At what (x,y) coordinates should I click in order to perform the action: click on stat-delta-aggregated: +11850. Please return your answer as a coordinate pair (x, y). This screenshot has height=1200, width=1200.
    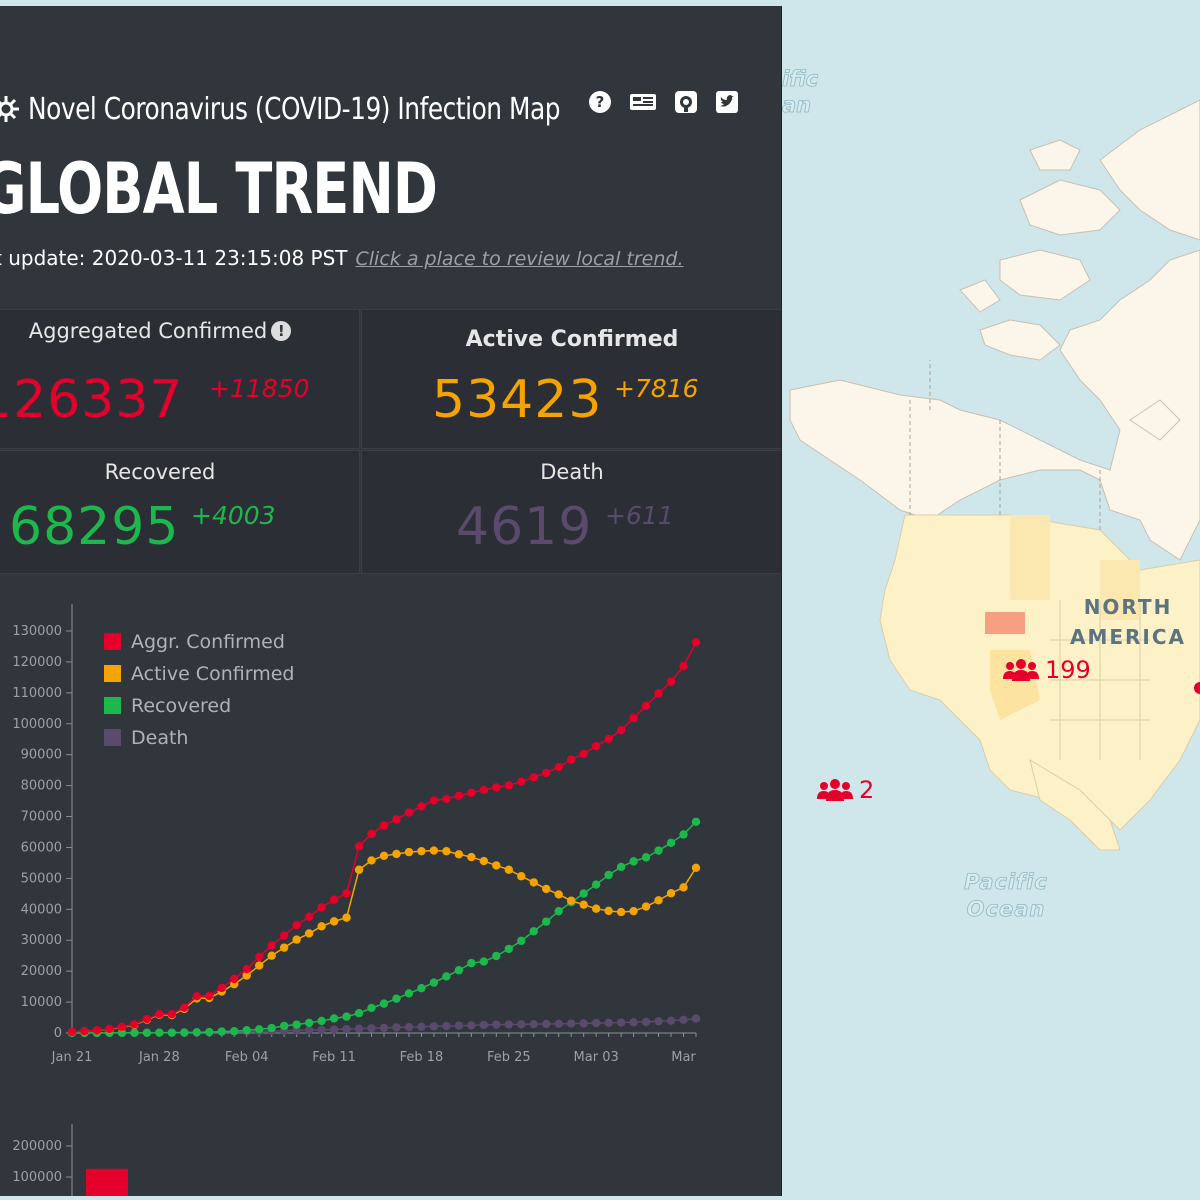
    Looking at the image, I should click on (259, 388).